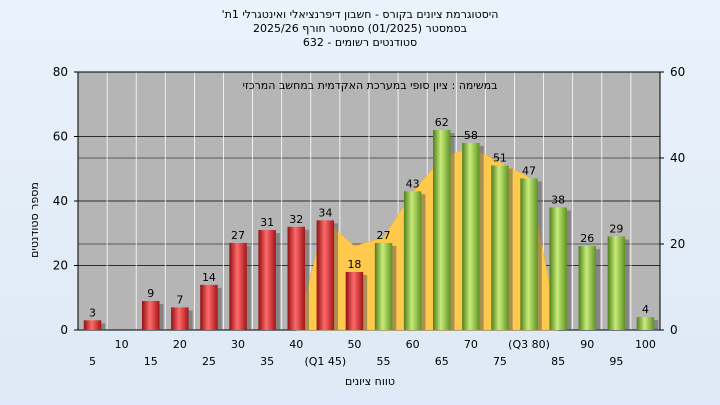 Image resolution: width=720 pixels, height=405 pixels. What do you see at coordinates (34, 220) in the screenshot?
I see `y-axis-label: מספר סטודנטים` at bounding box center [34, 220].